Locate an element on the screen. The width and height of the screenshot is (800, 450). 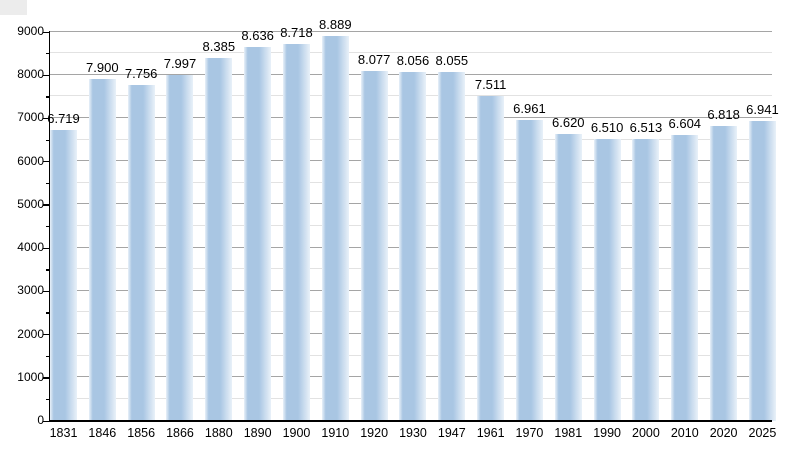
y-tick-label: 1000 is located at coordinates (30, 376).